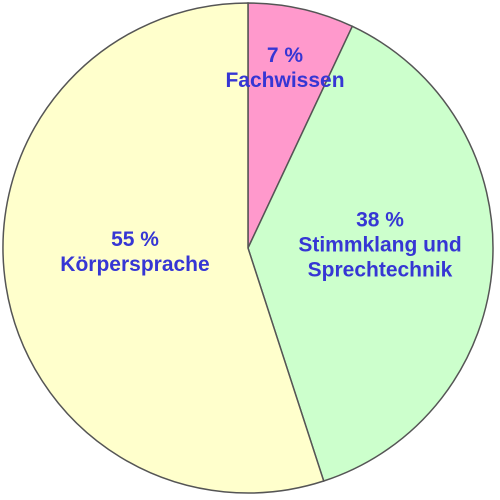 Image resolution: width=500 pixels, height=500 pixels. I want to click on value-label: 38 %, so click(380, 220).